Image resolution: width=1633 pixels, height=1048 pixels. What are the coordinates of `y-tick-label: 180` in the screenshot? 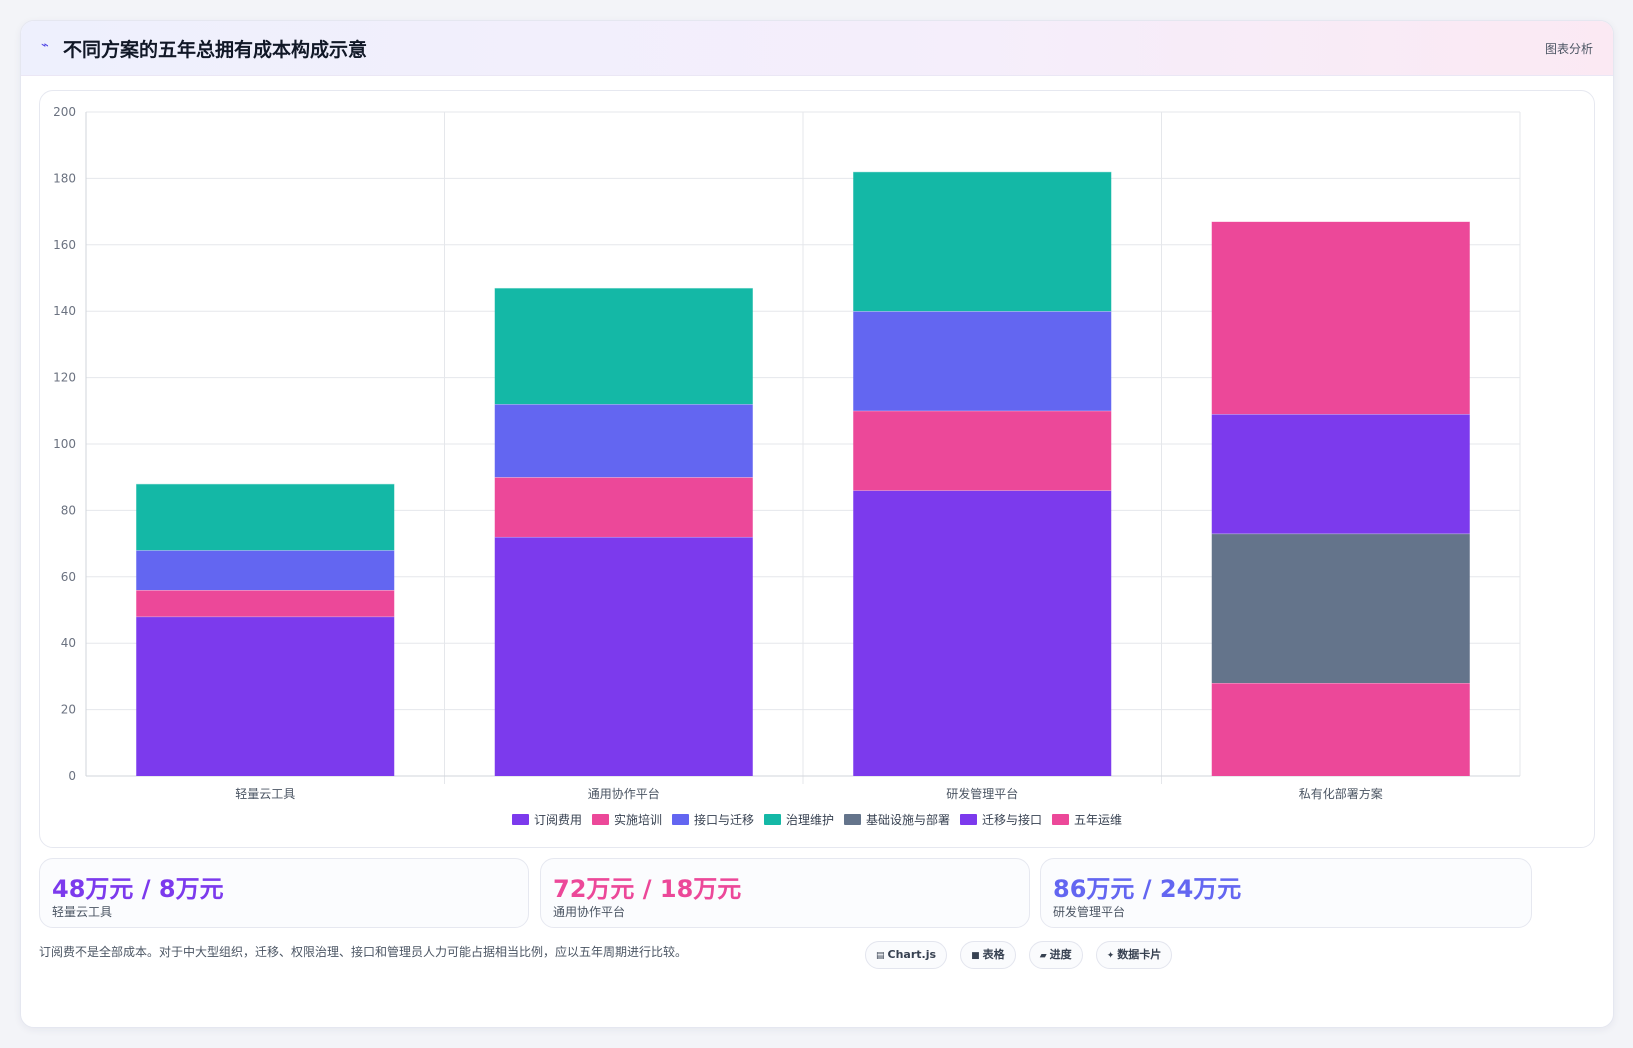 It's located at (64, 178).